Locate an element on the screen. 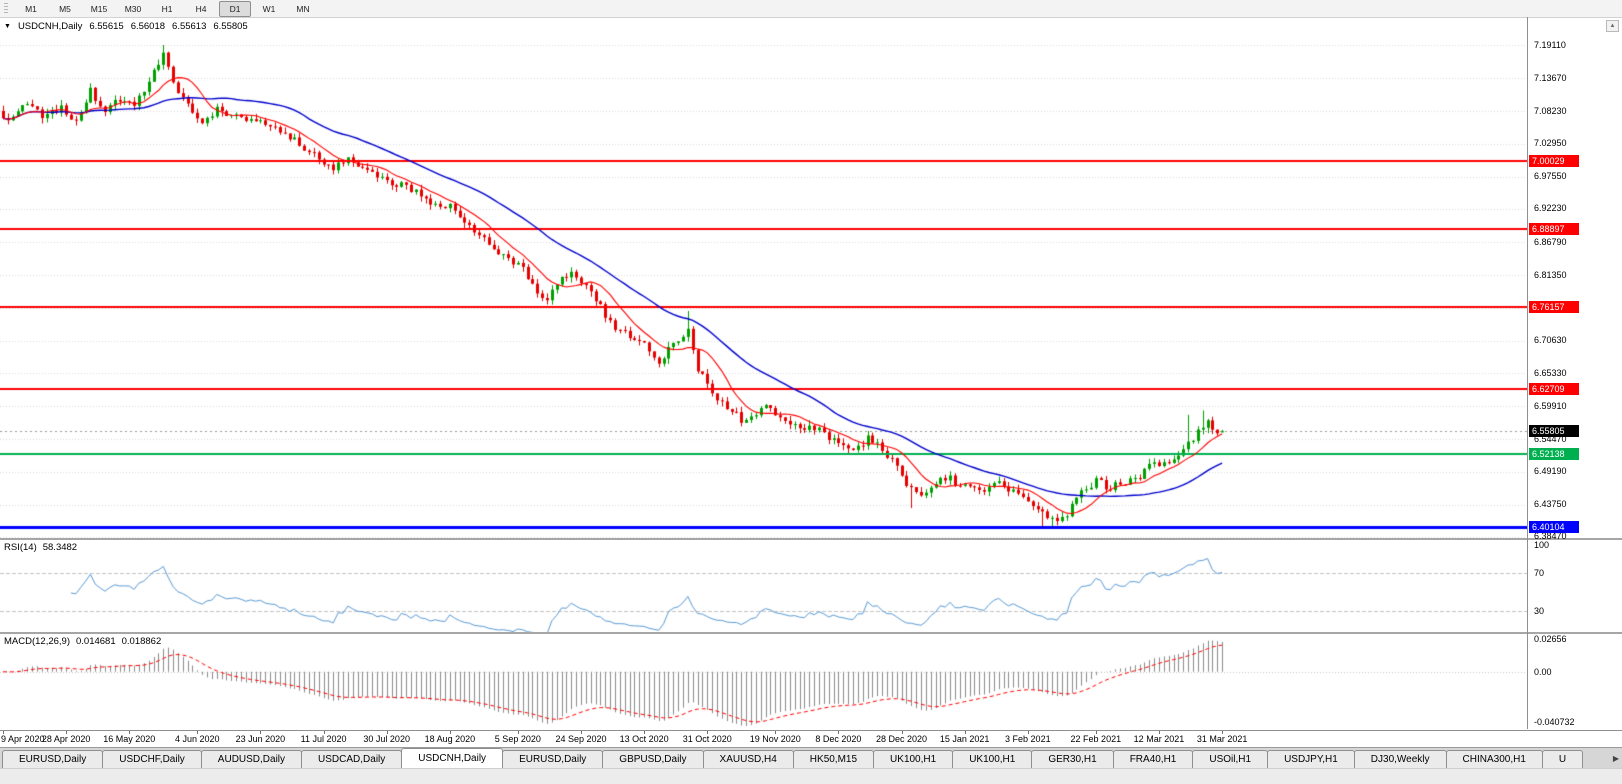  timeframe-toolbar: M1 M5 M15 M30 H1 H4 D1 W1 MN is located at coordinates (811, 9).